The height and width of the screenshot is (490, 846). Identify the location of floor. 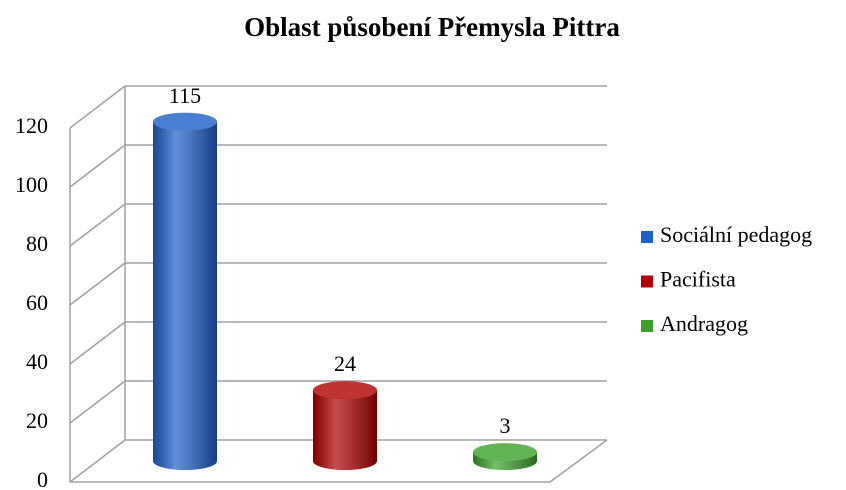
(339, 461).